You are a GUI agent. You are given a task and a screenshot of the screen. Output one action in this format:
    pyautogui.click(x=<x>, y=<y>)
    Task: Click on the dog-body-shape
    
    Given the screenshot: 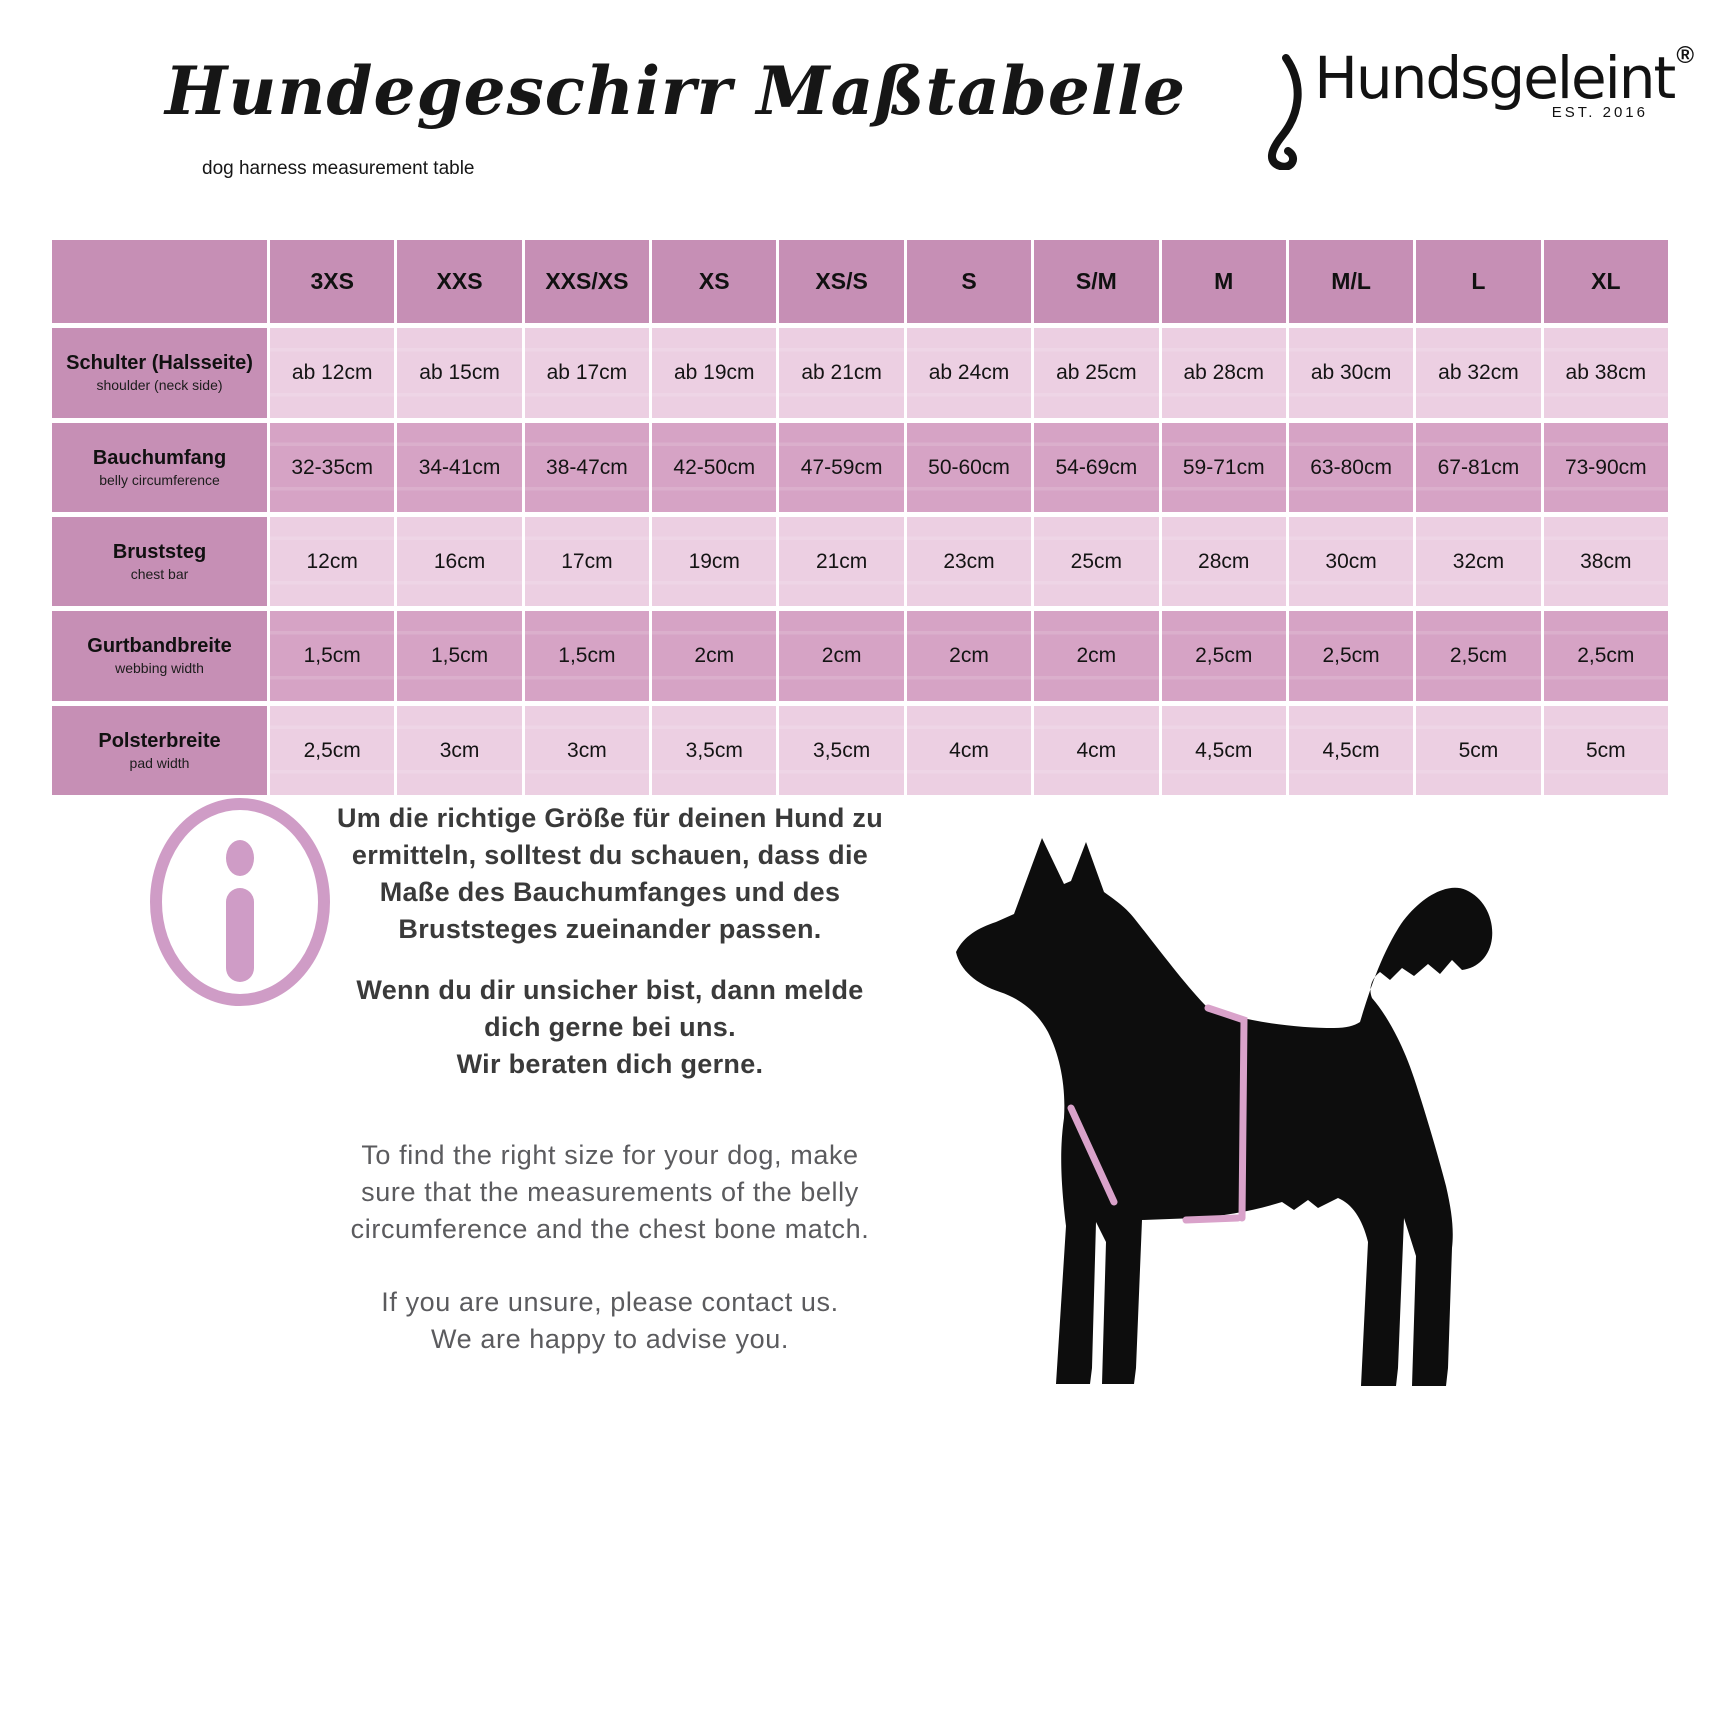 What is the action you would take?
    pyautogui.click(x=1224, y=1112)
    